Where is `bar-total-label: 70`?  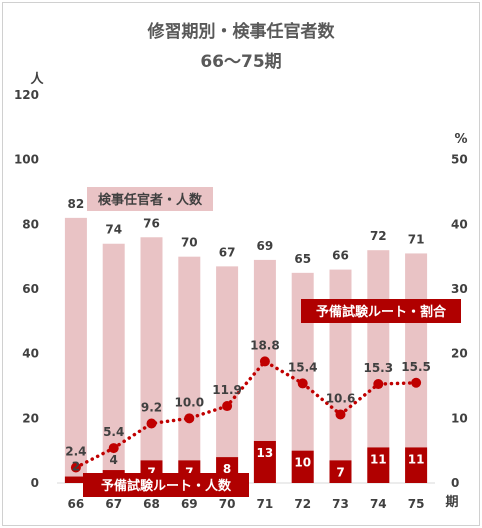
bar-total-label: 70 is located at coordinates (189, 243).